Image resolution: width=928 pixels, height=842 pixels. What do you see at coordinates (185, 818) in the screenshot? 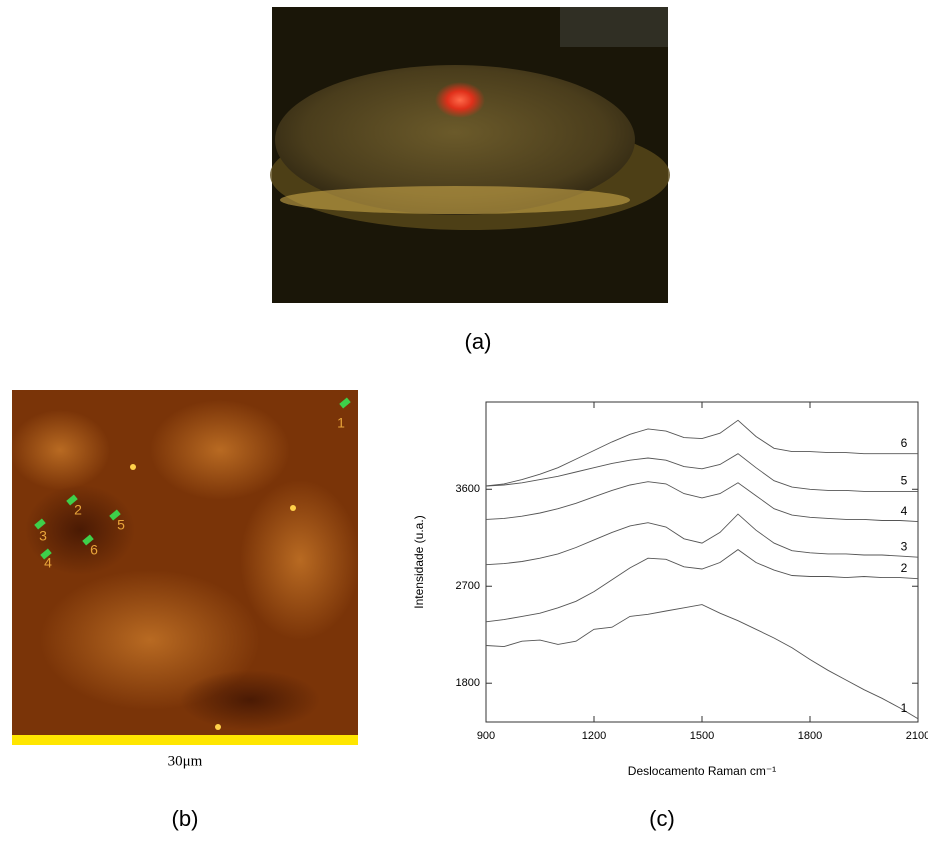
I see `panel-label: (b)` at bounding box center [185, 818].